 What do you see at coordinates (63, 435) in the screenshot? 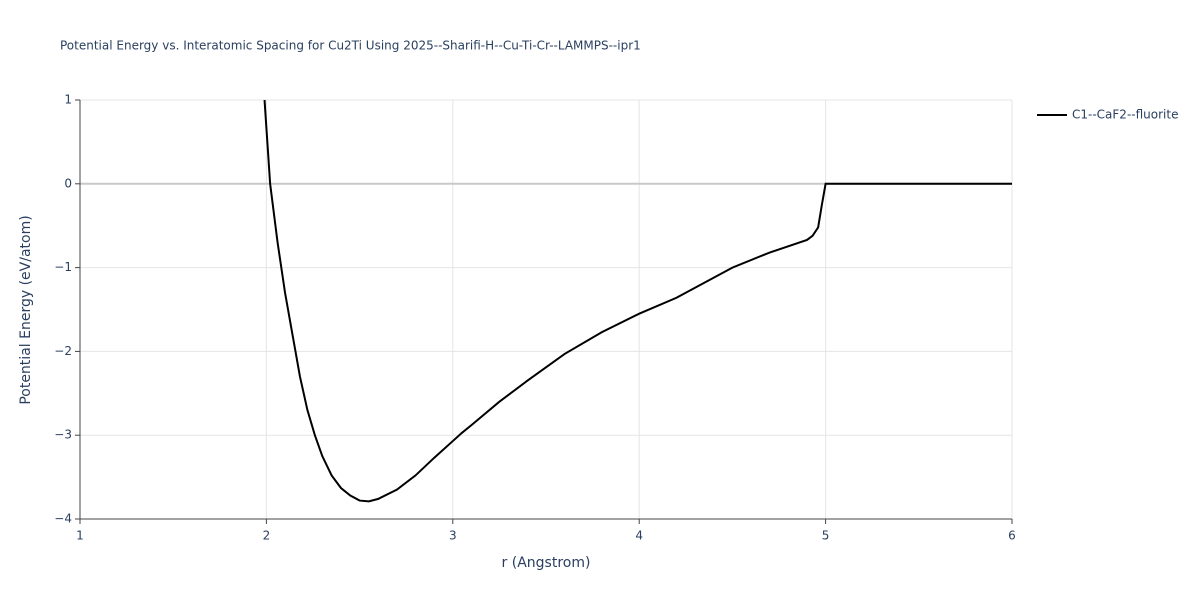
I see `y-tick-label: −3` at bounding box center [63, 435].